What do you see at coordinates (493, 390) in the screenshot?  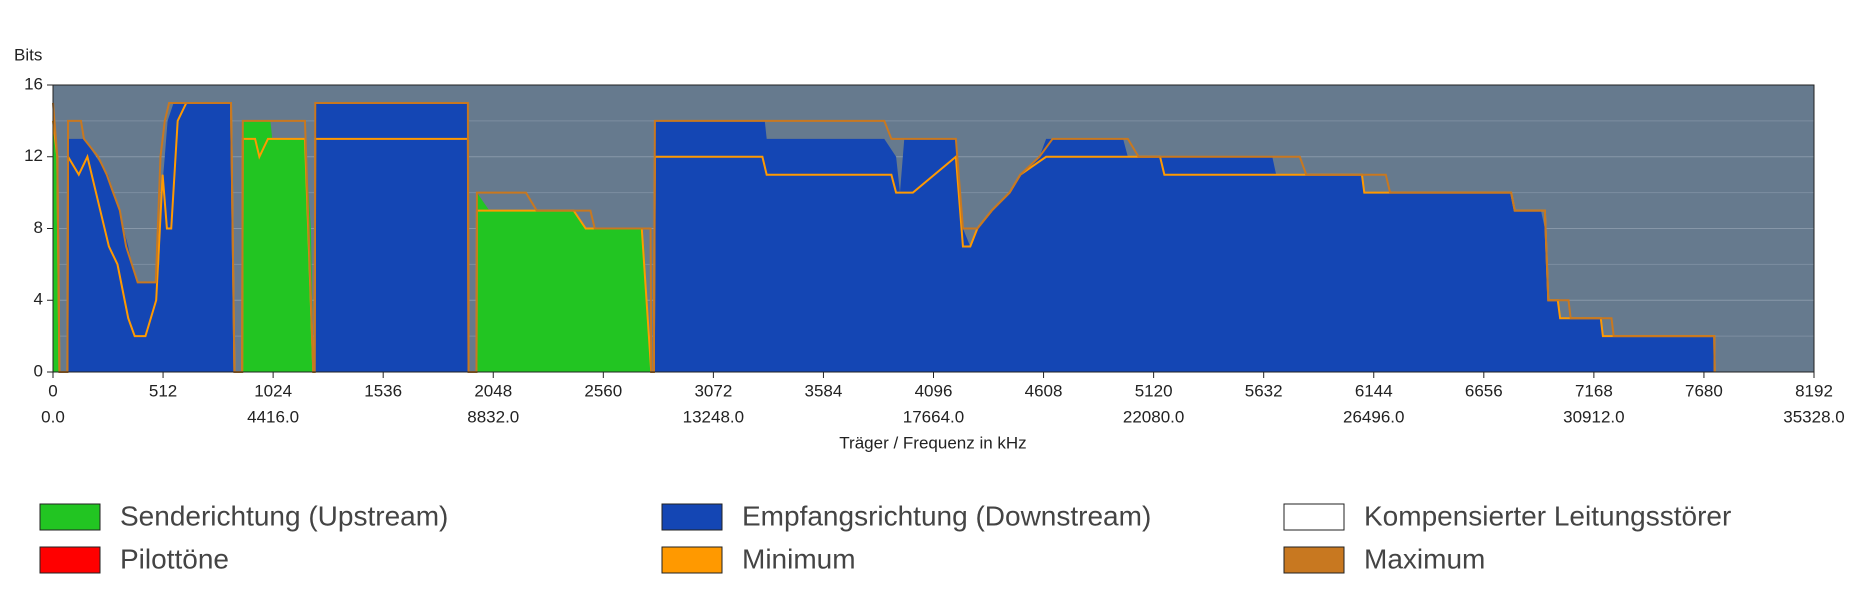 I see `x-tick-label: 2048` at bounding box center [493, 390].